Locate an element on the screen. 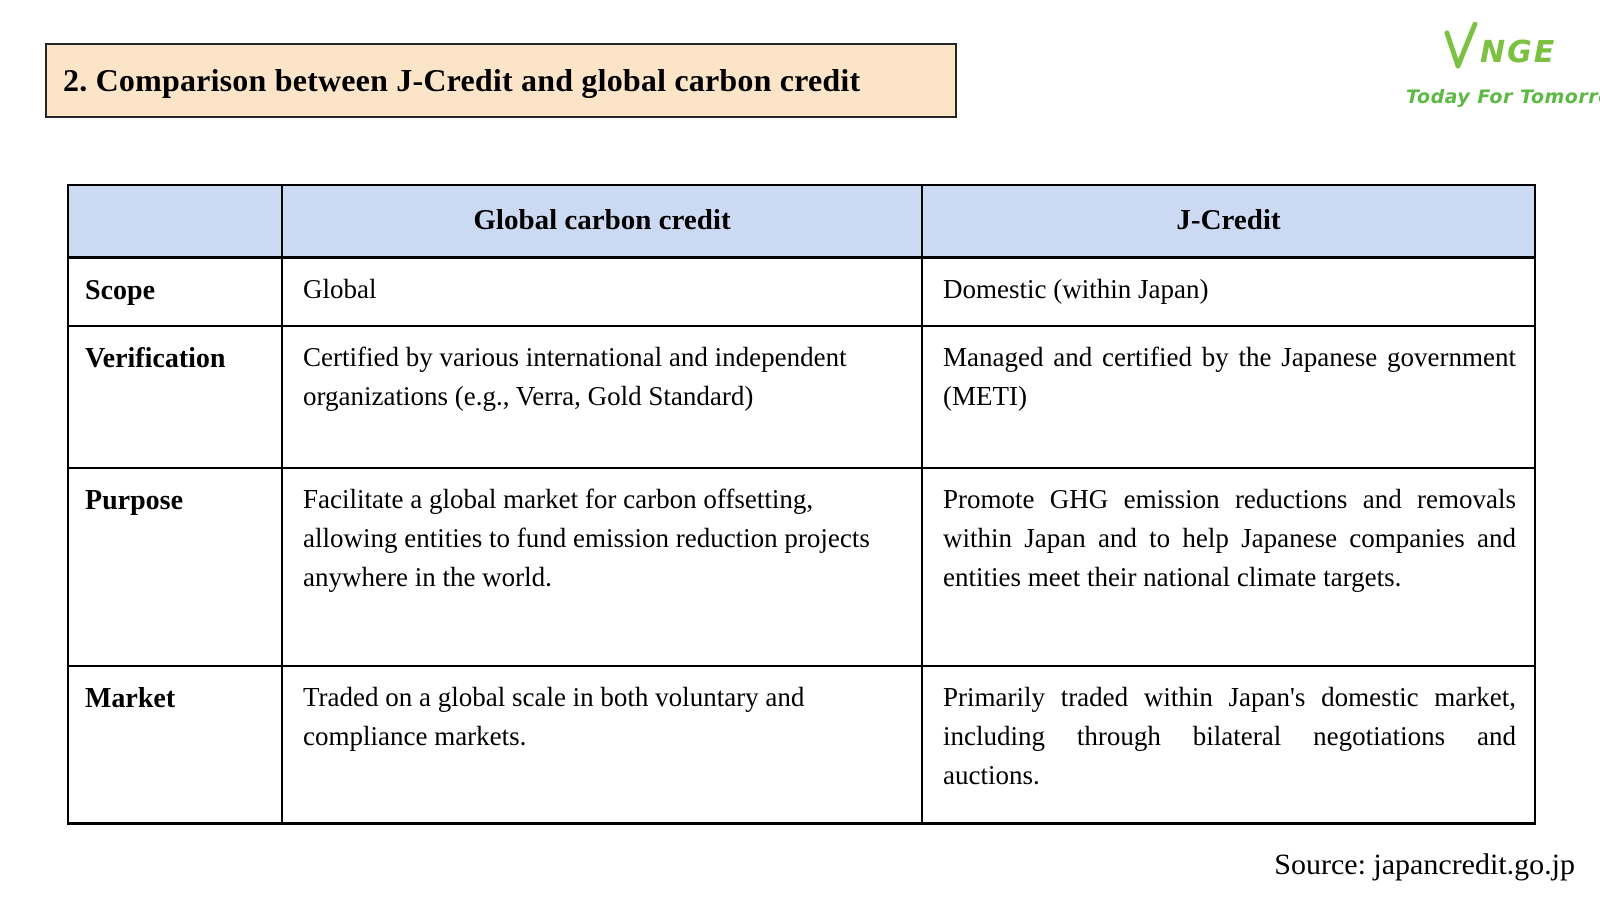  header-cell-global-carbon-credit: Global carbon credit is located at coordinates (602, 221).